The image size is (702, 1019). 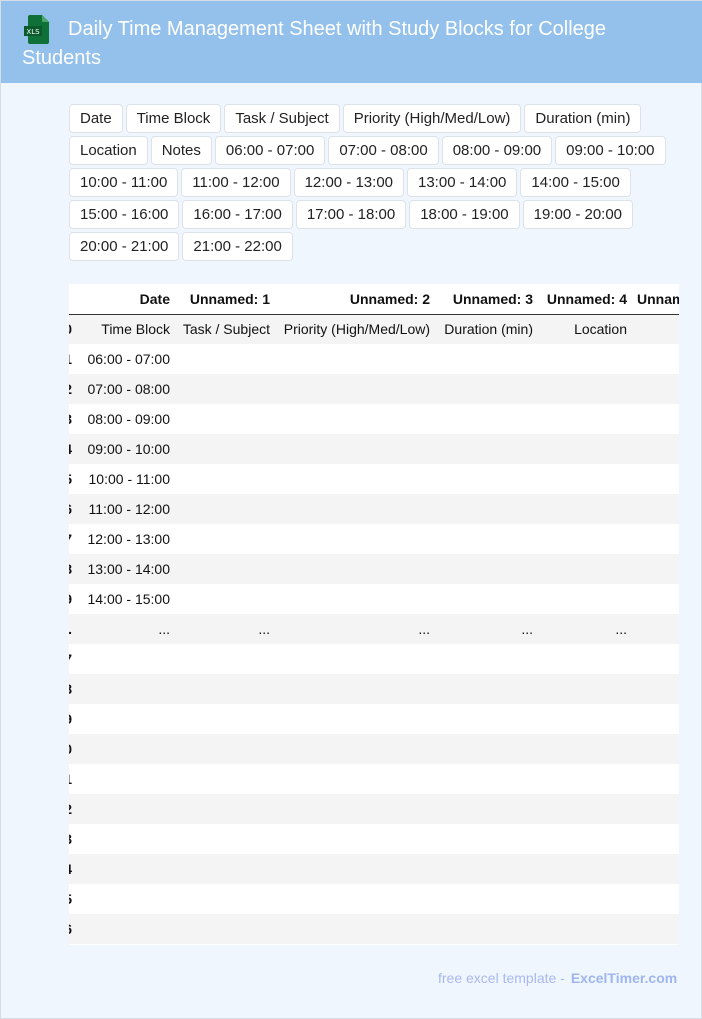 I want to click on column-tag: 16:00 - 17:00, so click(x=237, y=214).